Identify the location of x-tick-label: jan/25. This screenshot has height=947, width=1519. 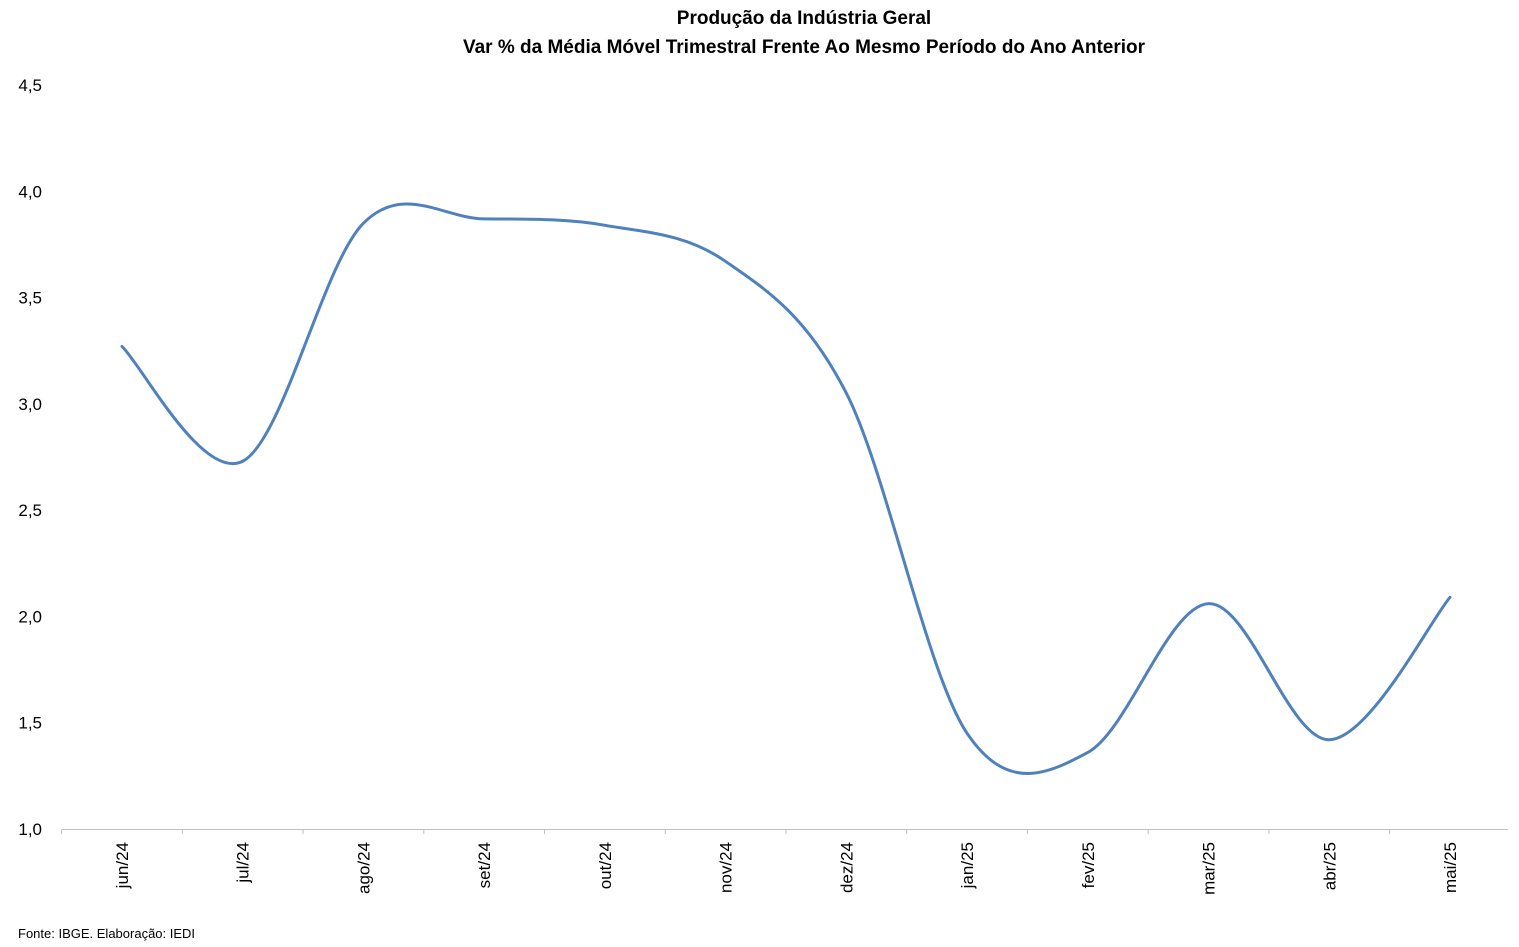
(967, 865).